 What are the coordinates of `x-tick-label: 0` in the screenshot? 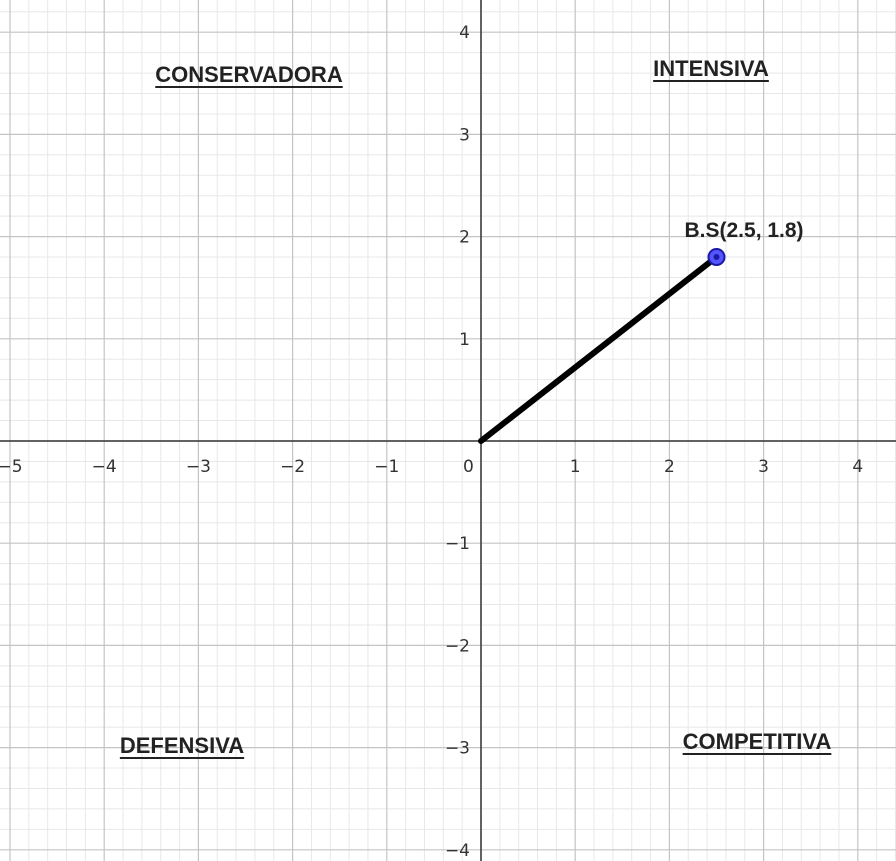 It's located at (468, 467).